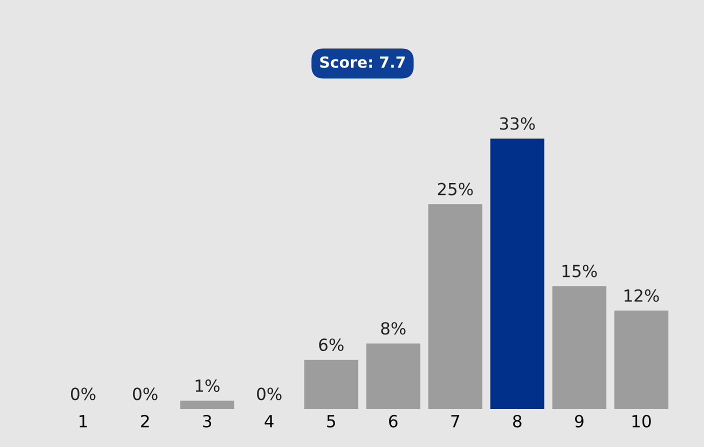  I want to click on x-tick-label: 1, so click(83, 421).